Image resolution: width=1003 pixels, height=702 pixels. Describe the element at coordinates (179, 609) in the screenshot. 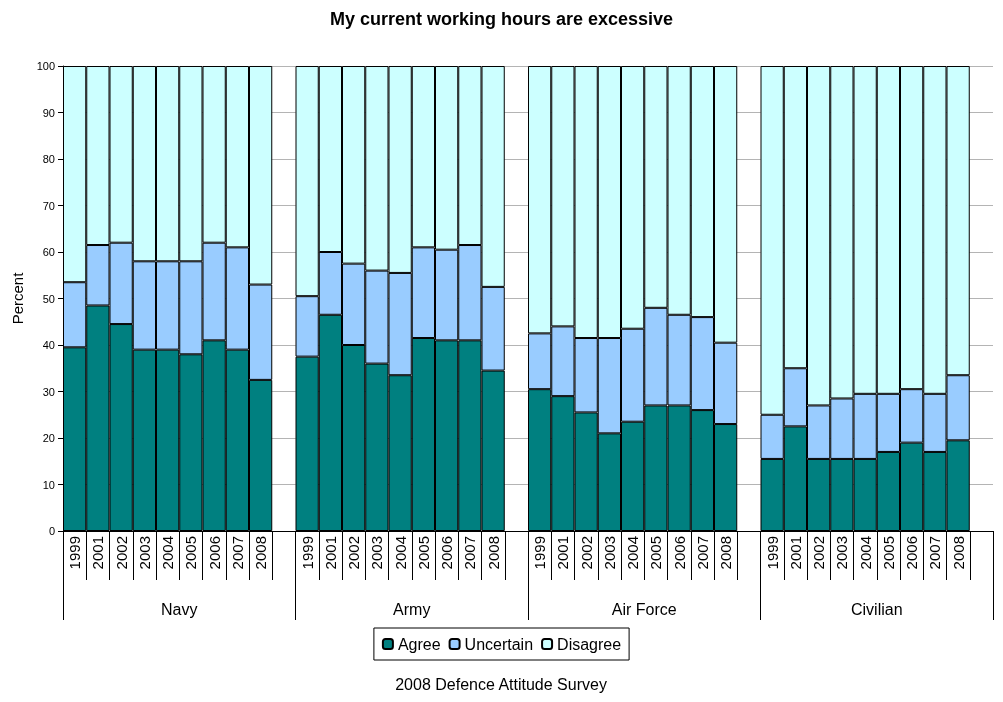

I see `x-axis-title: Navy` at that location.